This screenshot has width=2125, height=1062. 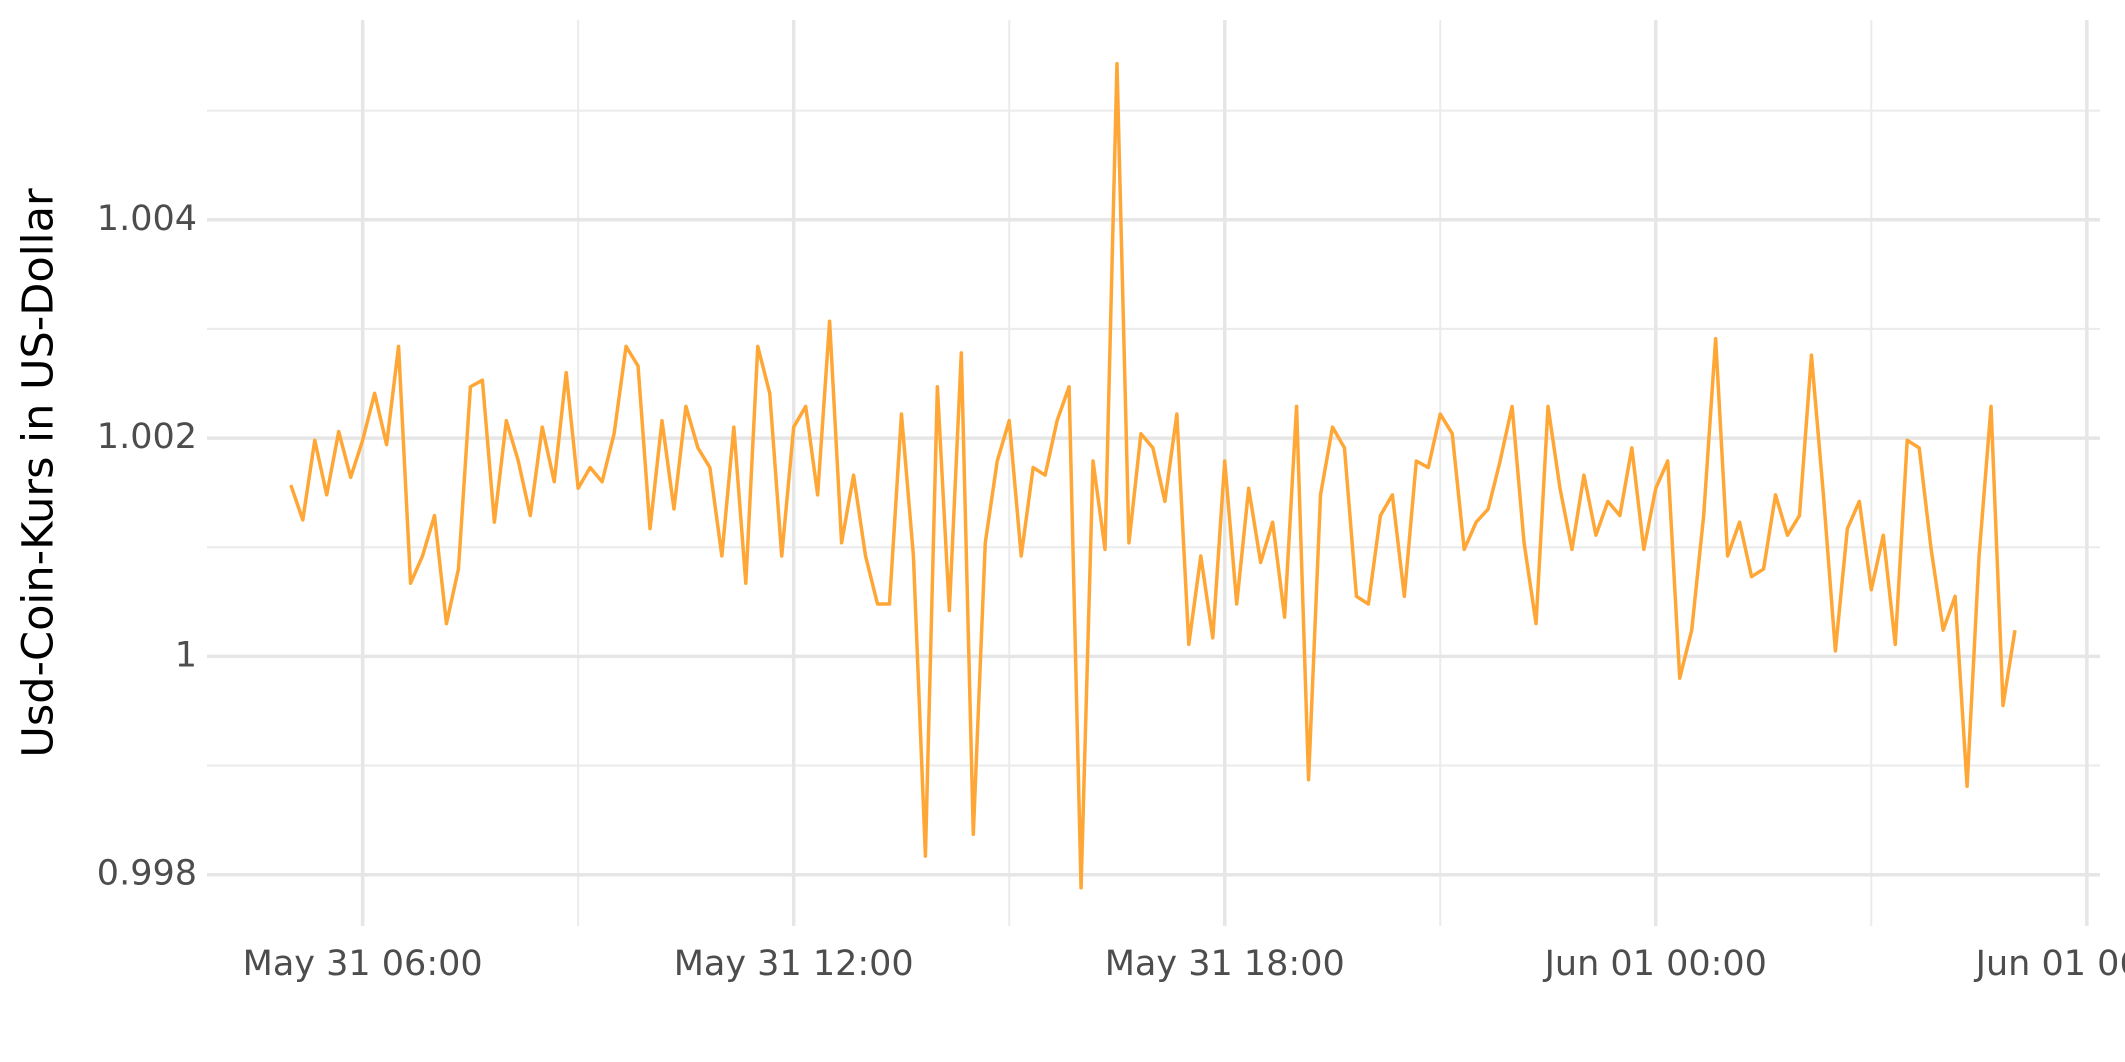 What do you see at coordinates (2049, 964) in the screenshot?
I see `x-tick-label: Jun 01 06:00` at bounding box center [2049, 964].